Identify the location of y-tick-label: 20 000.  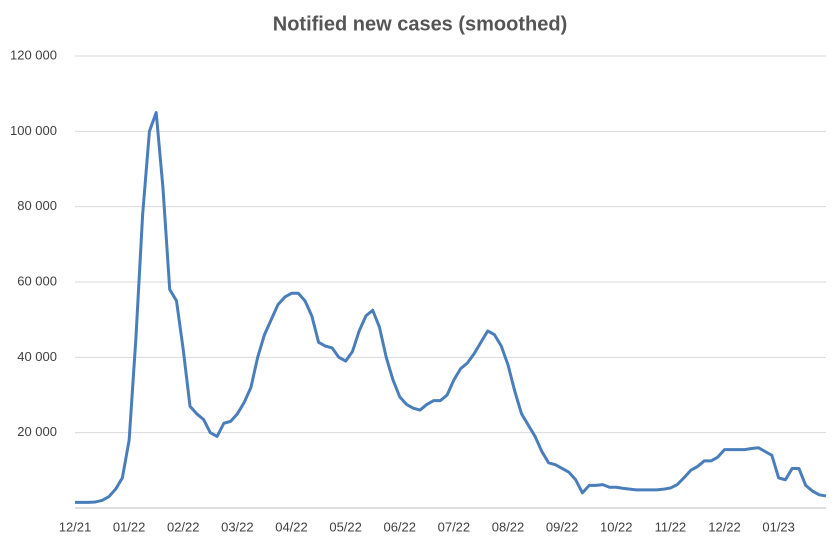
(37, 431).